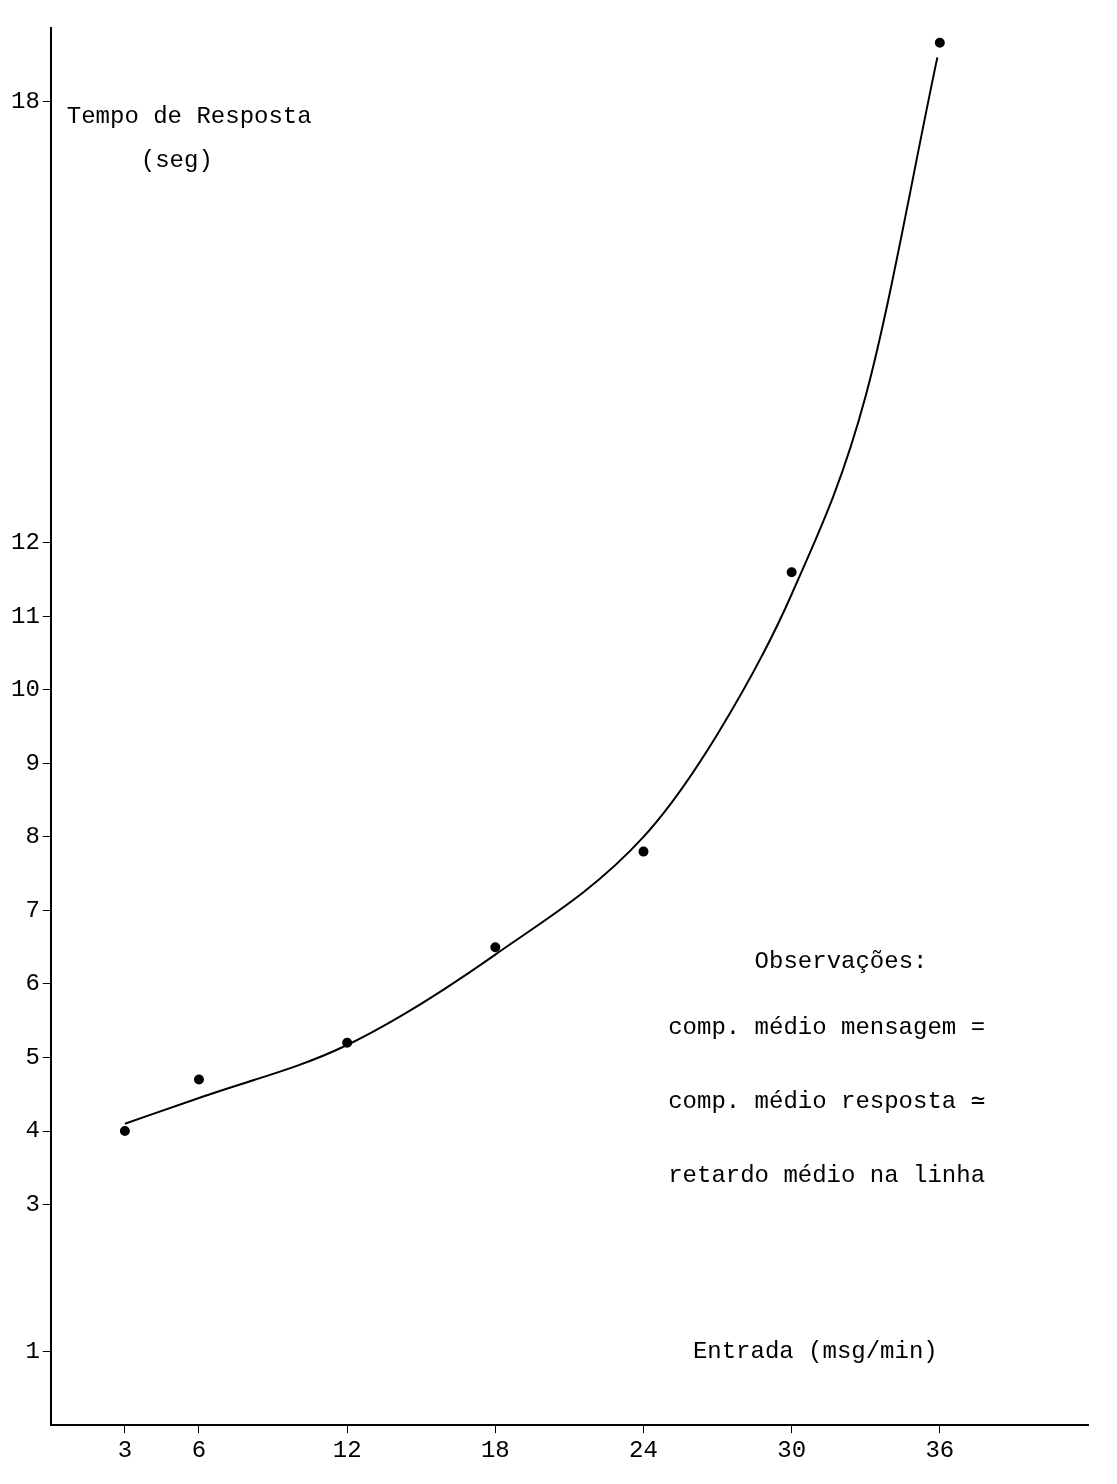  What do you see at coordinates (189, 138) in the screenshot?
I see `y-axis-title: Tempo de Resposta (seg)` at bounding box center [189, 138].